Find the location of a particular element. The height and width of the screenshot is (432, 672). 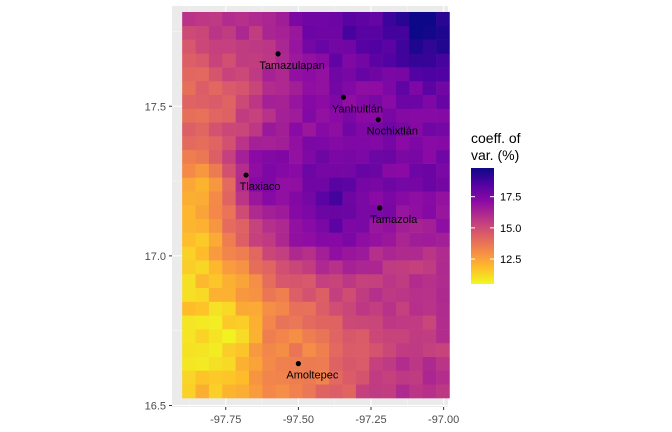

location-point is located at coordinates (278, 54).